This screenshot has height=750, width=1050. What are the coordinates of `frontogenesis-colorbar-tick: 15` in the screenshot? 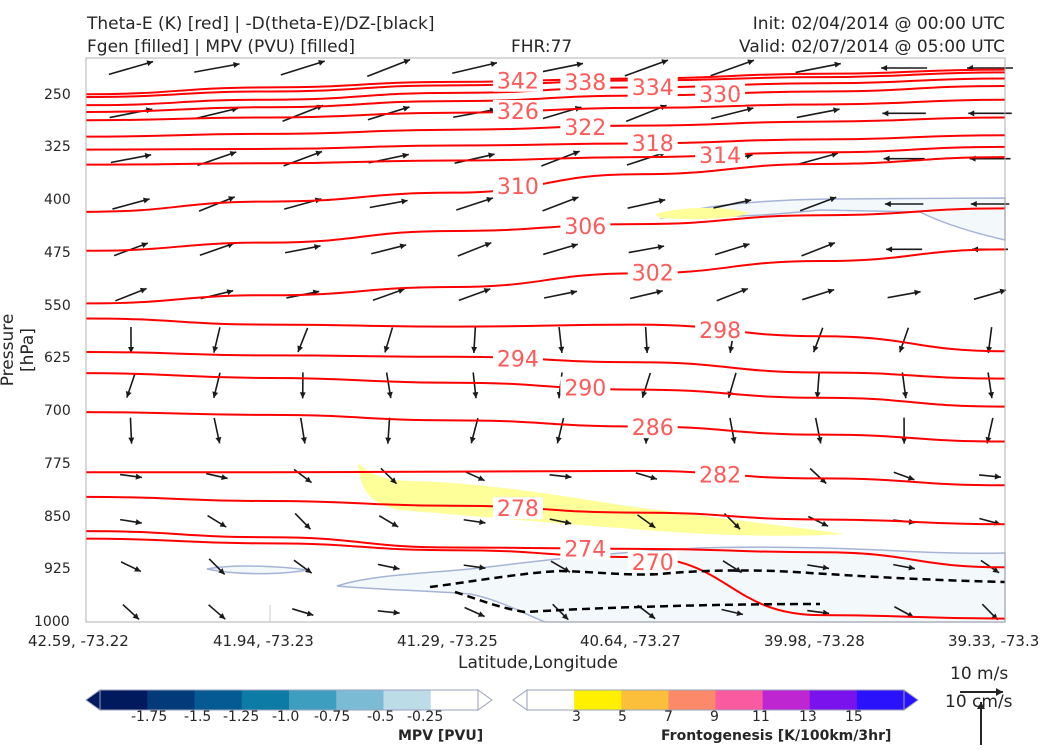 It's located at (854, 717).